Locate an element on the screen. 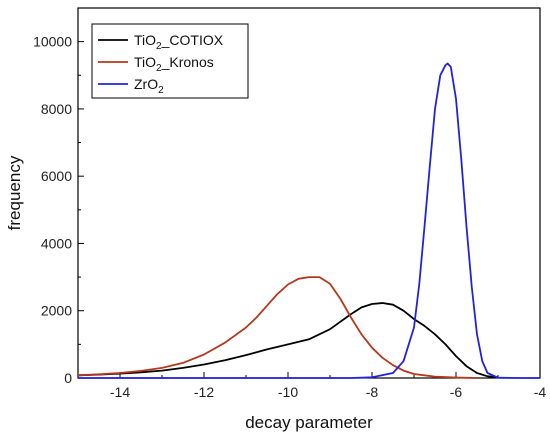  y-tick-label: 6000 is located at coordinates (56, 176).